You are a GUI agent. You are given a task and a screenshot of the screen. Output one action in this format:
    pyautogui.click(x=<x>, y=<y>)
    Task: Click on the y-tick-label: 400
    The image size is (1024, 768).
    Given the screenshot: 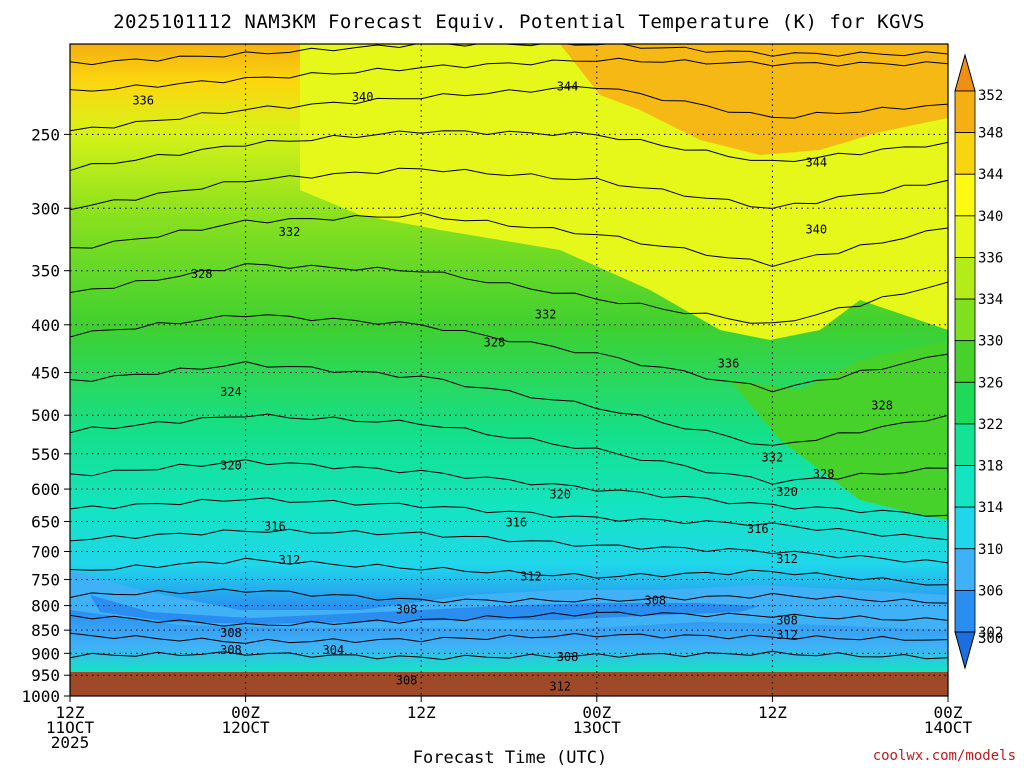 What is the action you would take?
    pyautogui.click(x=45, y=325)
    